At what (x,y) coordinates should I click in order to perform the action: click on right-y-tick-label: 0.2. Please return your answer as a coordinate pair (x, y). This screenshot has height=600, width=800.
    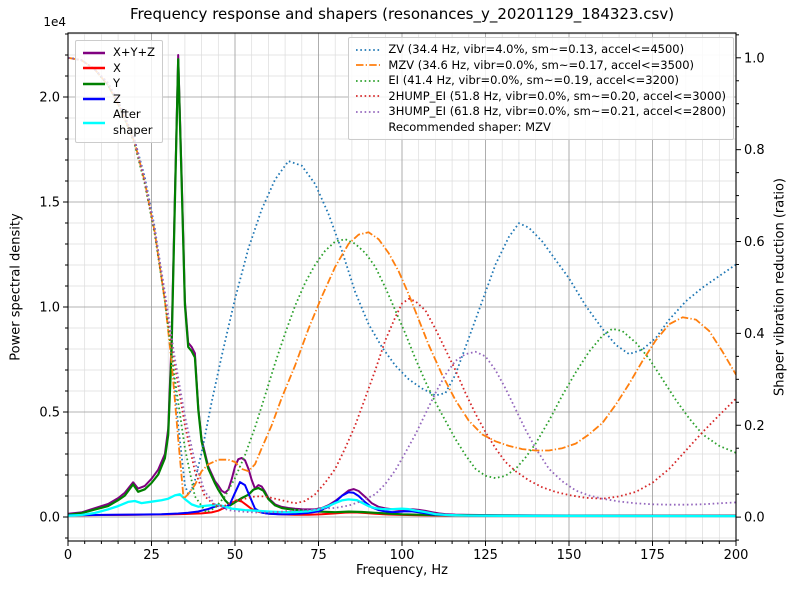
    Looking at the image, I should click on (754, 426).